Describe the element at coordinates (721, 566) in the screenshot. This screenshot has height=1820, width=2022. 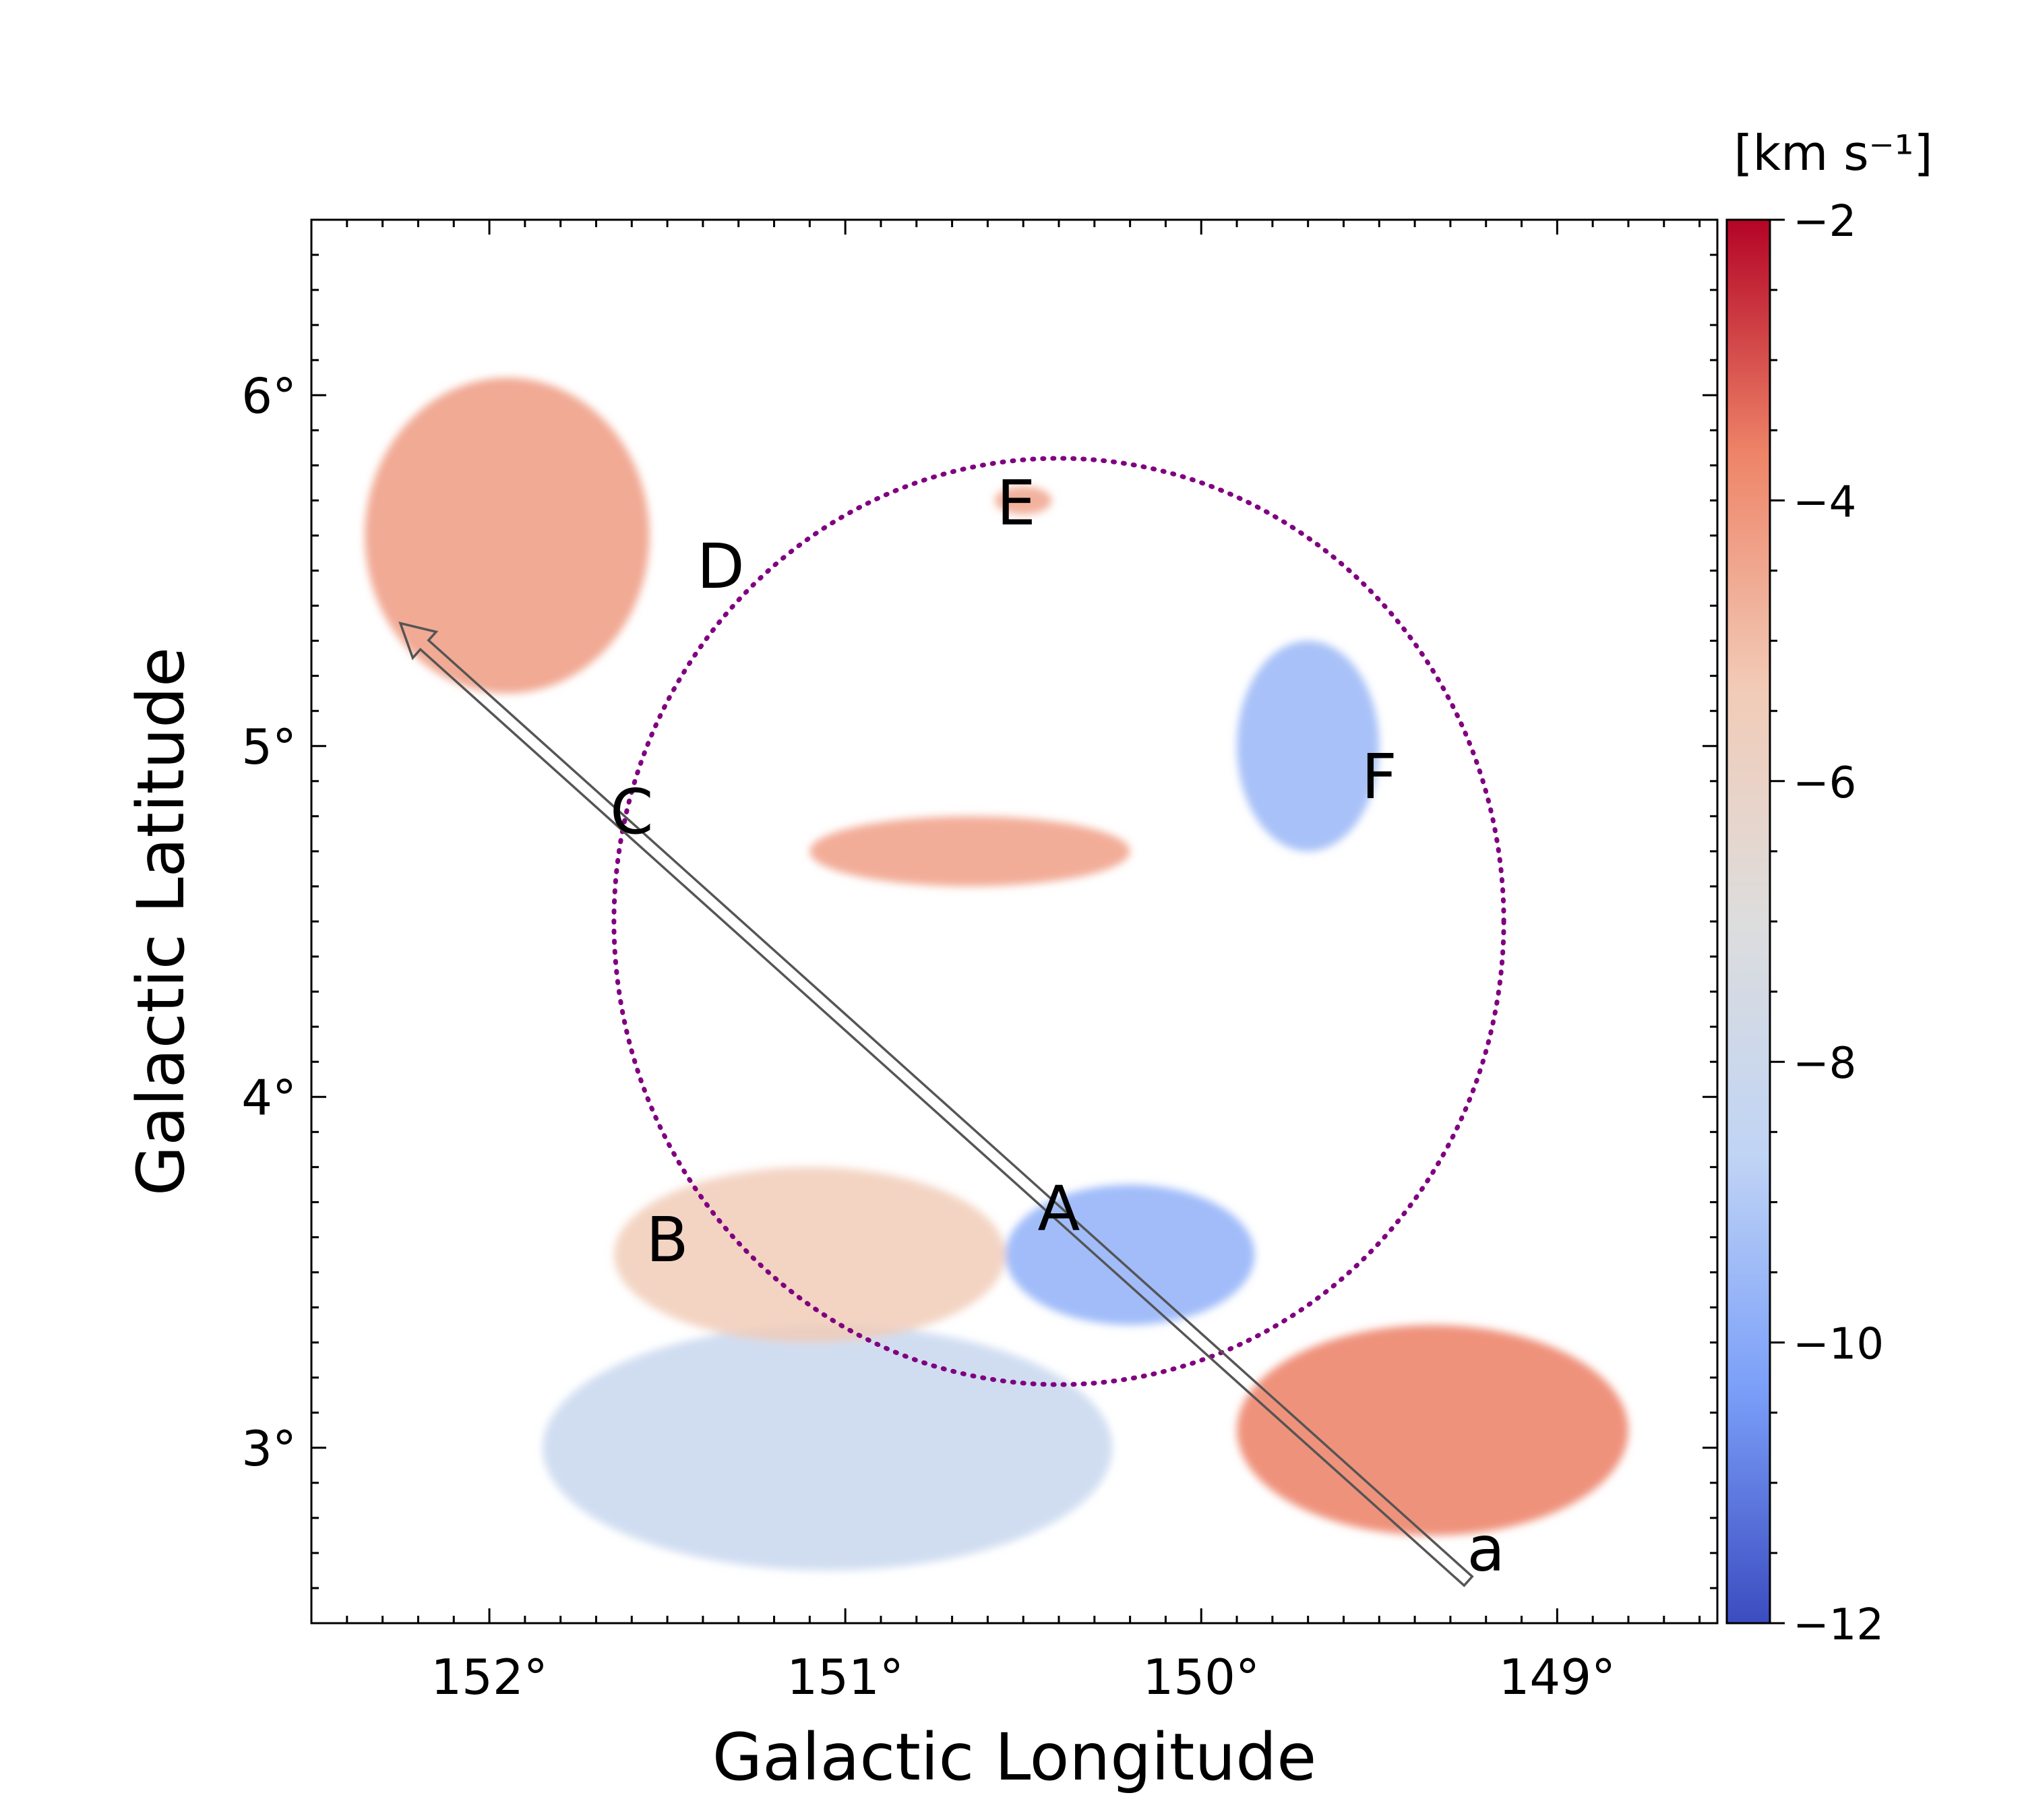
I see `region-label: D` at that location.